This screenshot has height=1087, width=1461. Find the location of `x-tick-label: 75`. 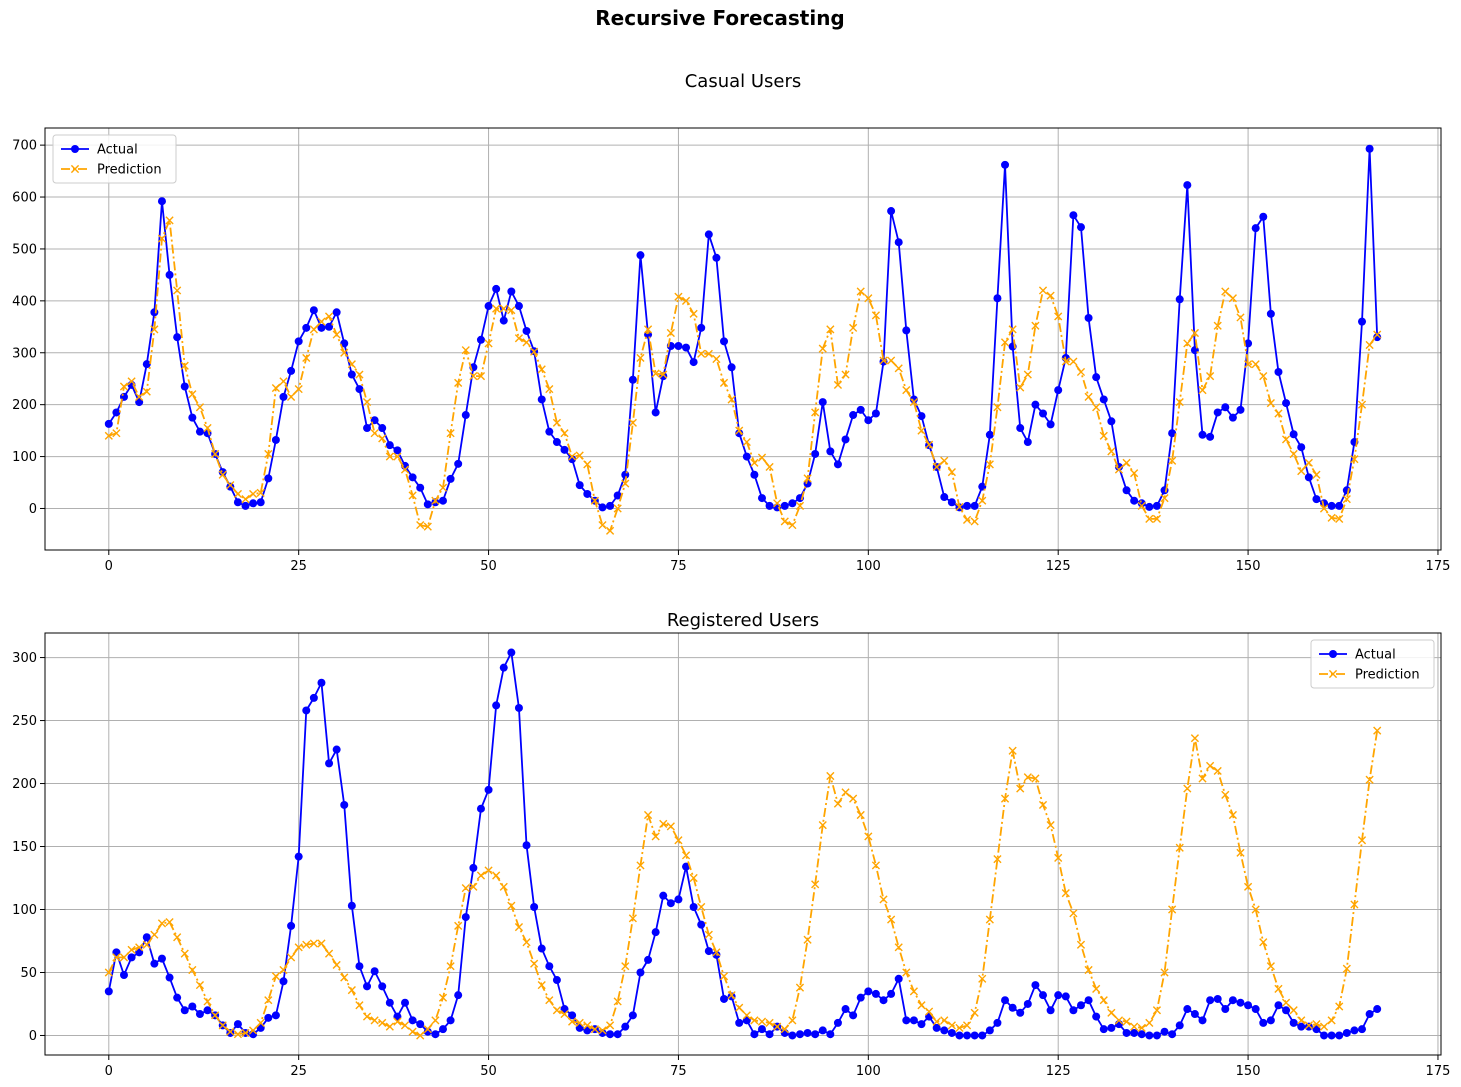

x-tick-label: 75 is located at coordinates (678, 566).